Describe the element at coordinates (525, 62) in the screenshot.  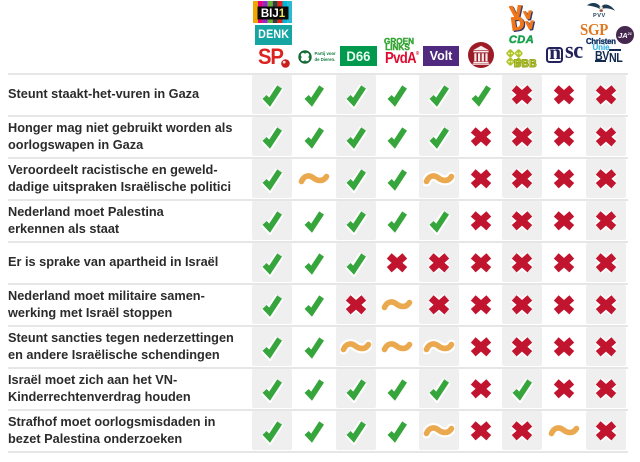
I see `svg-text: BBB` at that location.